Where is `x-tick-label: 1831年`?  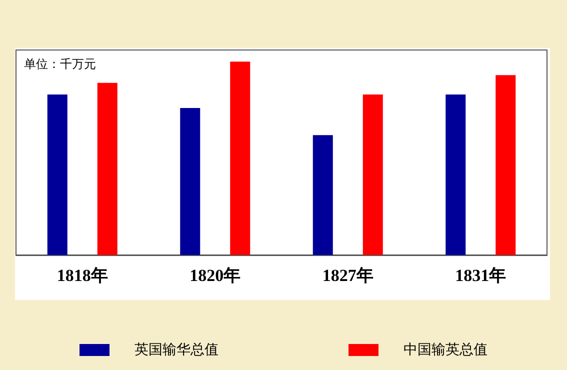 x-tick-label: 1831年 is located at coordinates (480, 275).